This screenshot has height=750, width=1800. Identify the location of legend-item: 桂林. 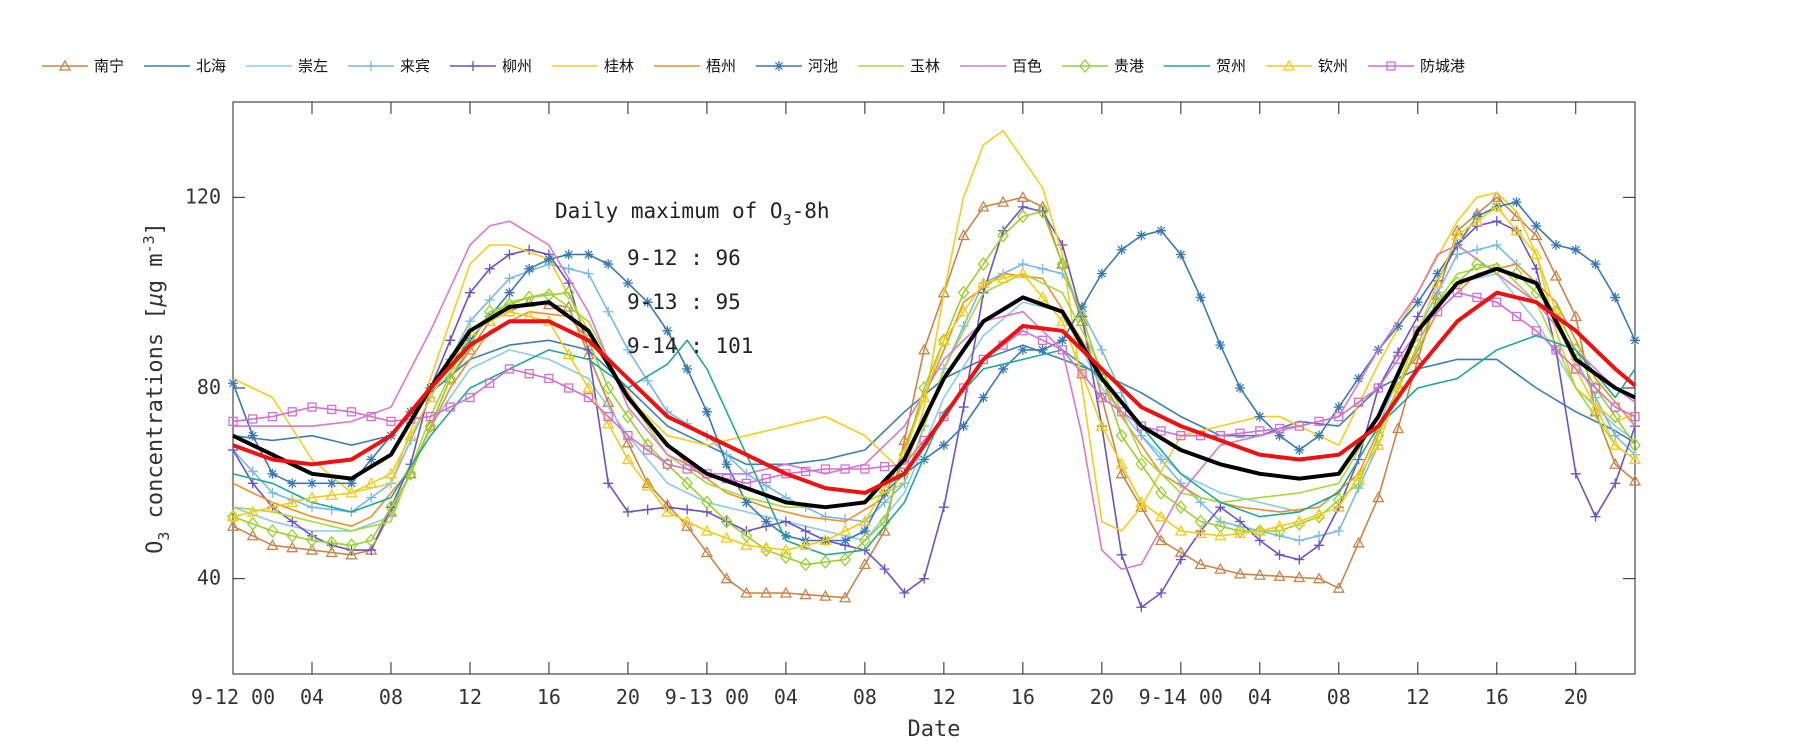
(593, 66).